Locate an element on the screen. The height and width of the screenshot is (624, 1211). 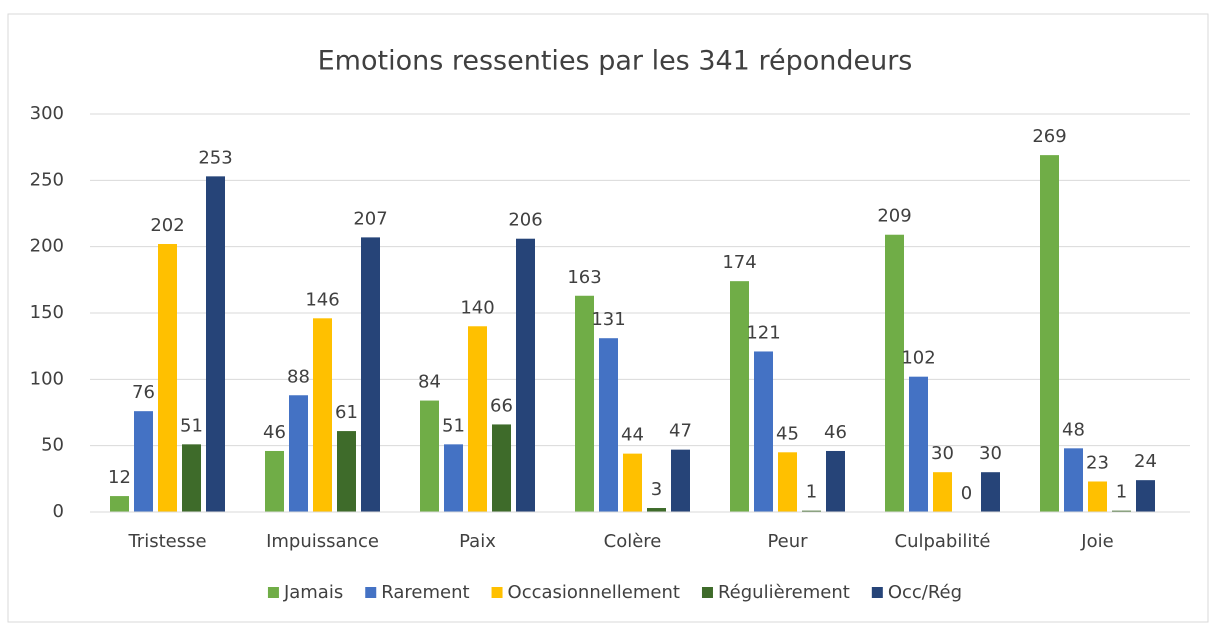
data-label: 24 is located at coordinates (1145, 461).